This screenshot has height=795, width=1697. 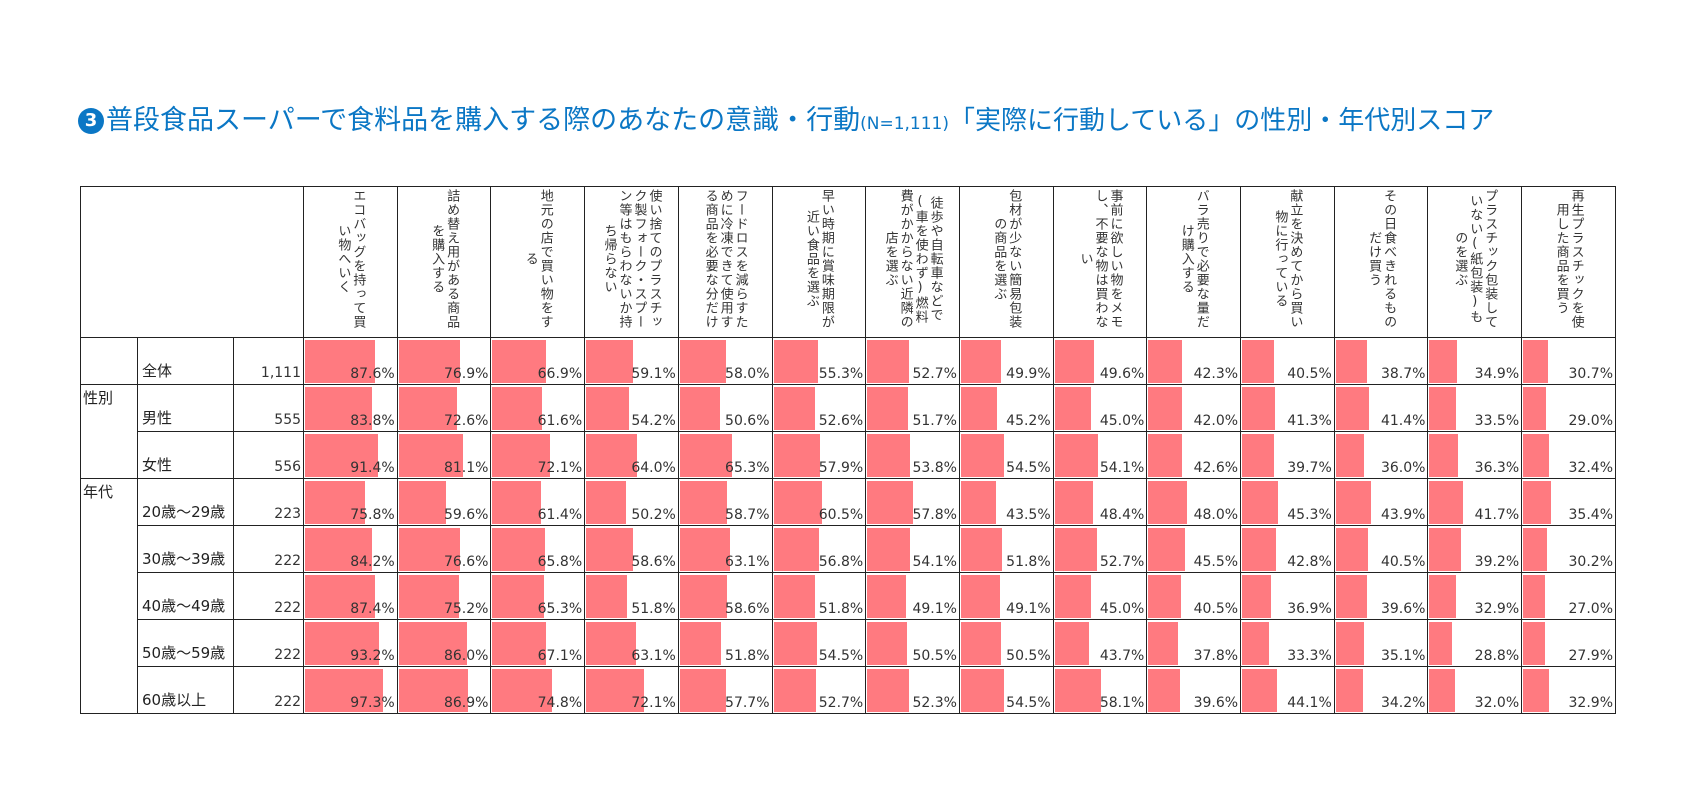 What do you see at coordinates (1122, 703) in the screenshot?
I see `score-value: 58.1%` at bounding box center [1122, 703].